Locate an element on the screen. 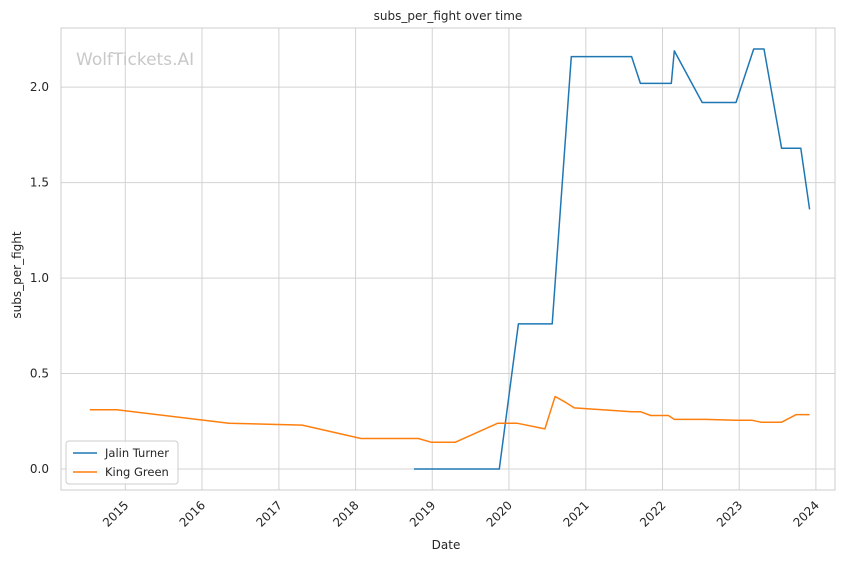 The width and height of the screenshot is (844, 561). y-ticks: 0.0 0.5 1.0 1.5 2.0 is located at coordinates (39, 278).